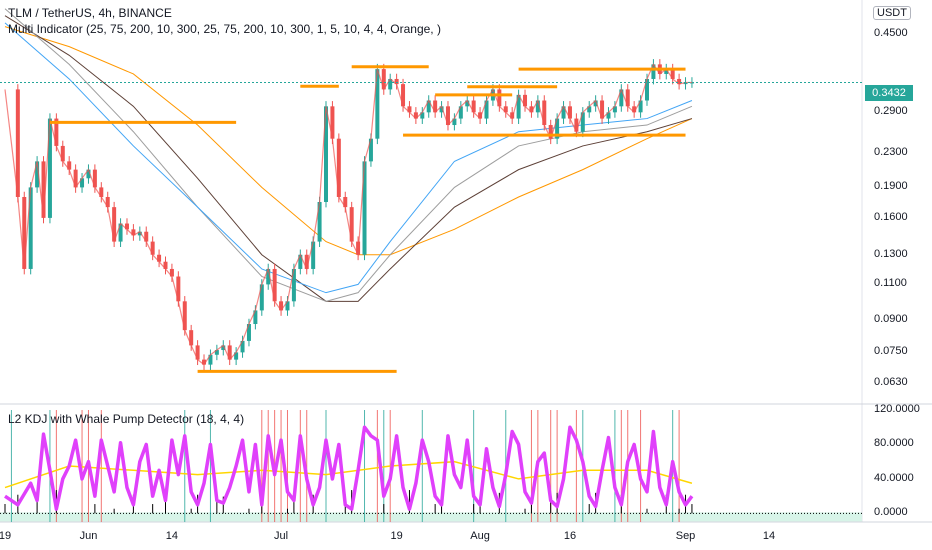 The height and width of the screenshot is (550, 932). I want to click on time-tick-label: 16, so click(570, 536).